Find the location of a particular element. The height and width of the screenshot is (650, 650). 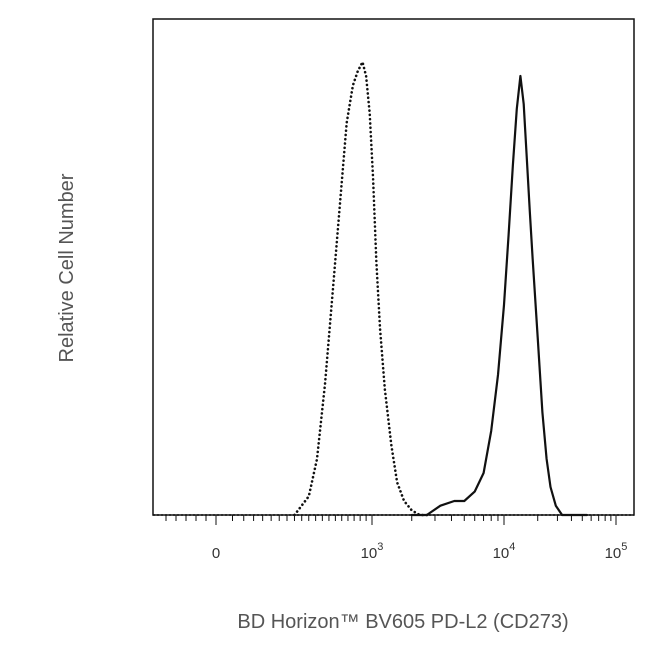

x-minor-ticks is located at coordinates (391, 520).